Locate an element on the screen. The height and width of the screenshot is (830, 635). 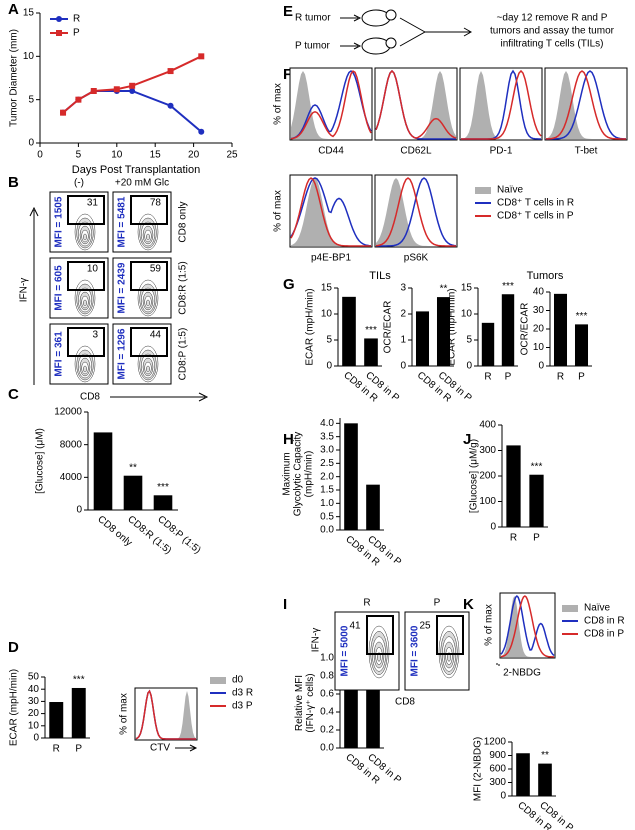
y-tick-label: 0.5 is located at coordinates (327, 516).